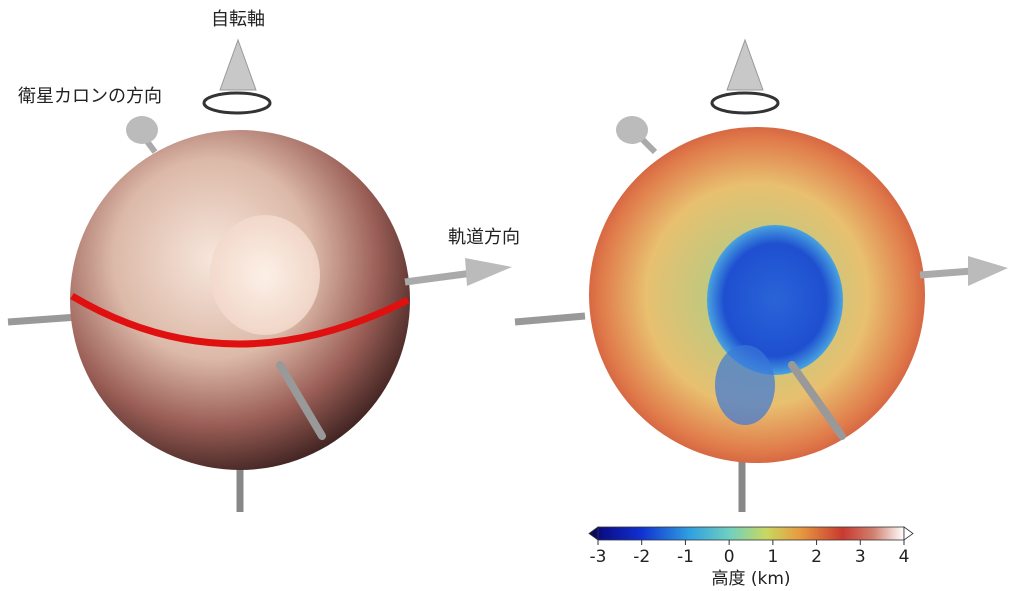 This screenshot has width=1009, height=591. I want to click on charon-direction-label: 衛星カロンの方向, so click(90, 96).